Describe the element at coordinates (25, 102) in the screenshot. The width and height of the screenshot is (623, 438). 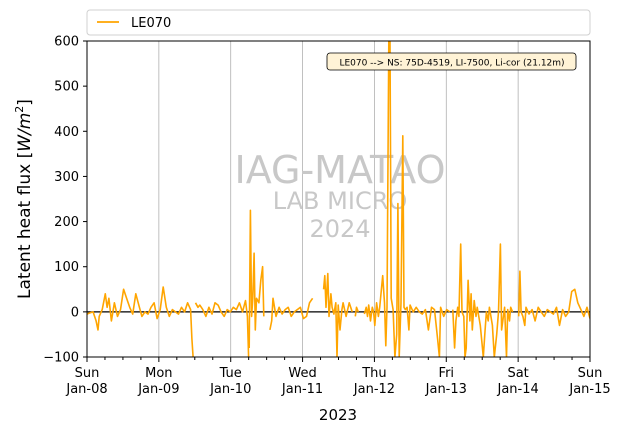
I see `y-axis-label-close: ]` at that location.